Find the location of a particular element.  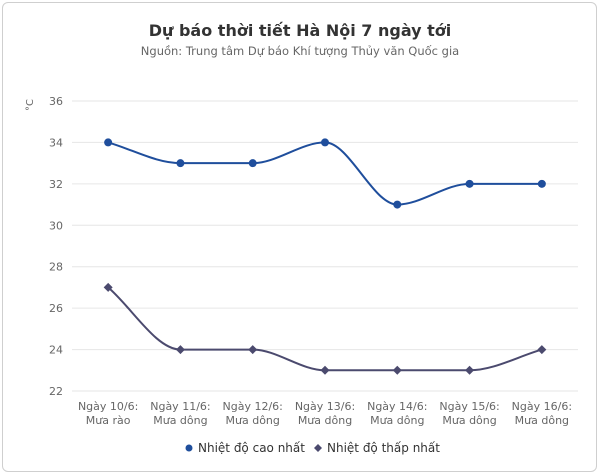

y-axis-unit: °C is located at coordinates (30, 105).